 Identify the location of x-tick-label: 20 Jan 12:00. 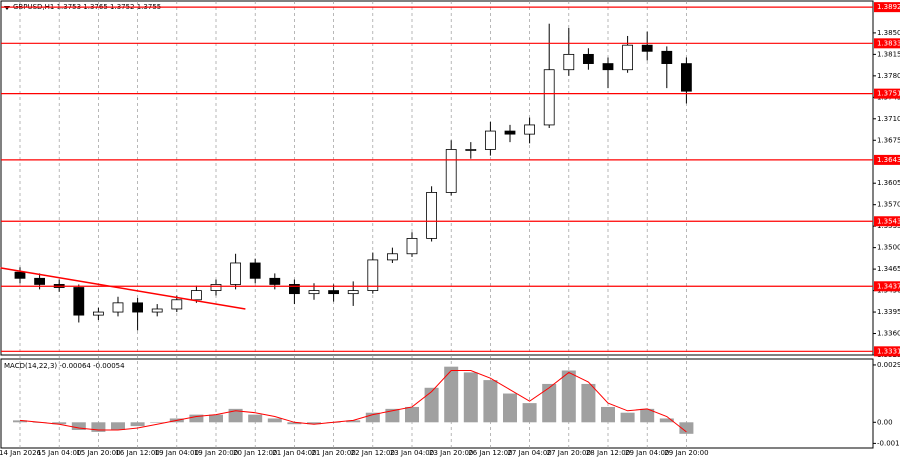
(255, 453).